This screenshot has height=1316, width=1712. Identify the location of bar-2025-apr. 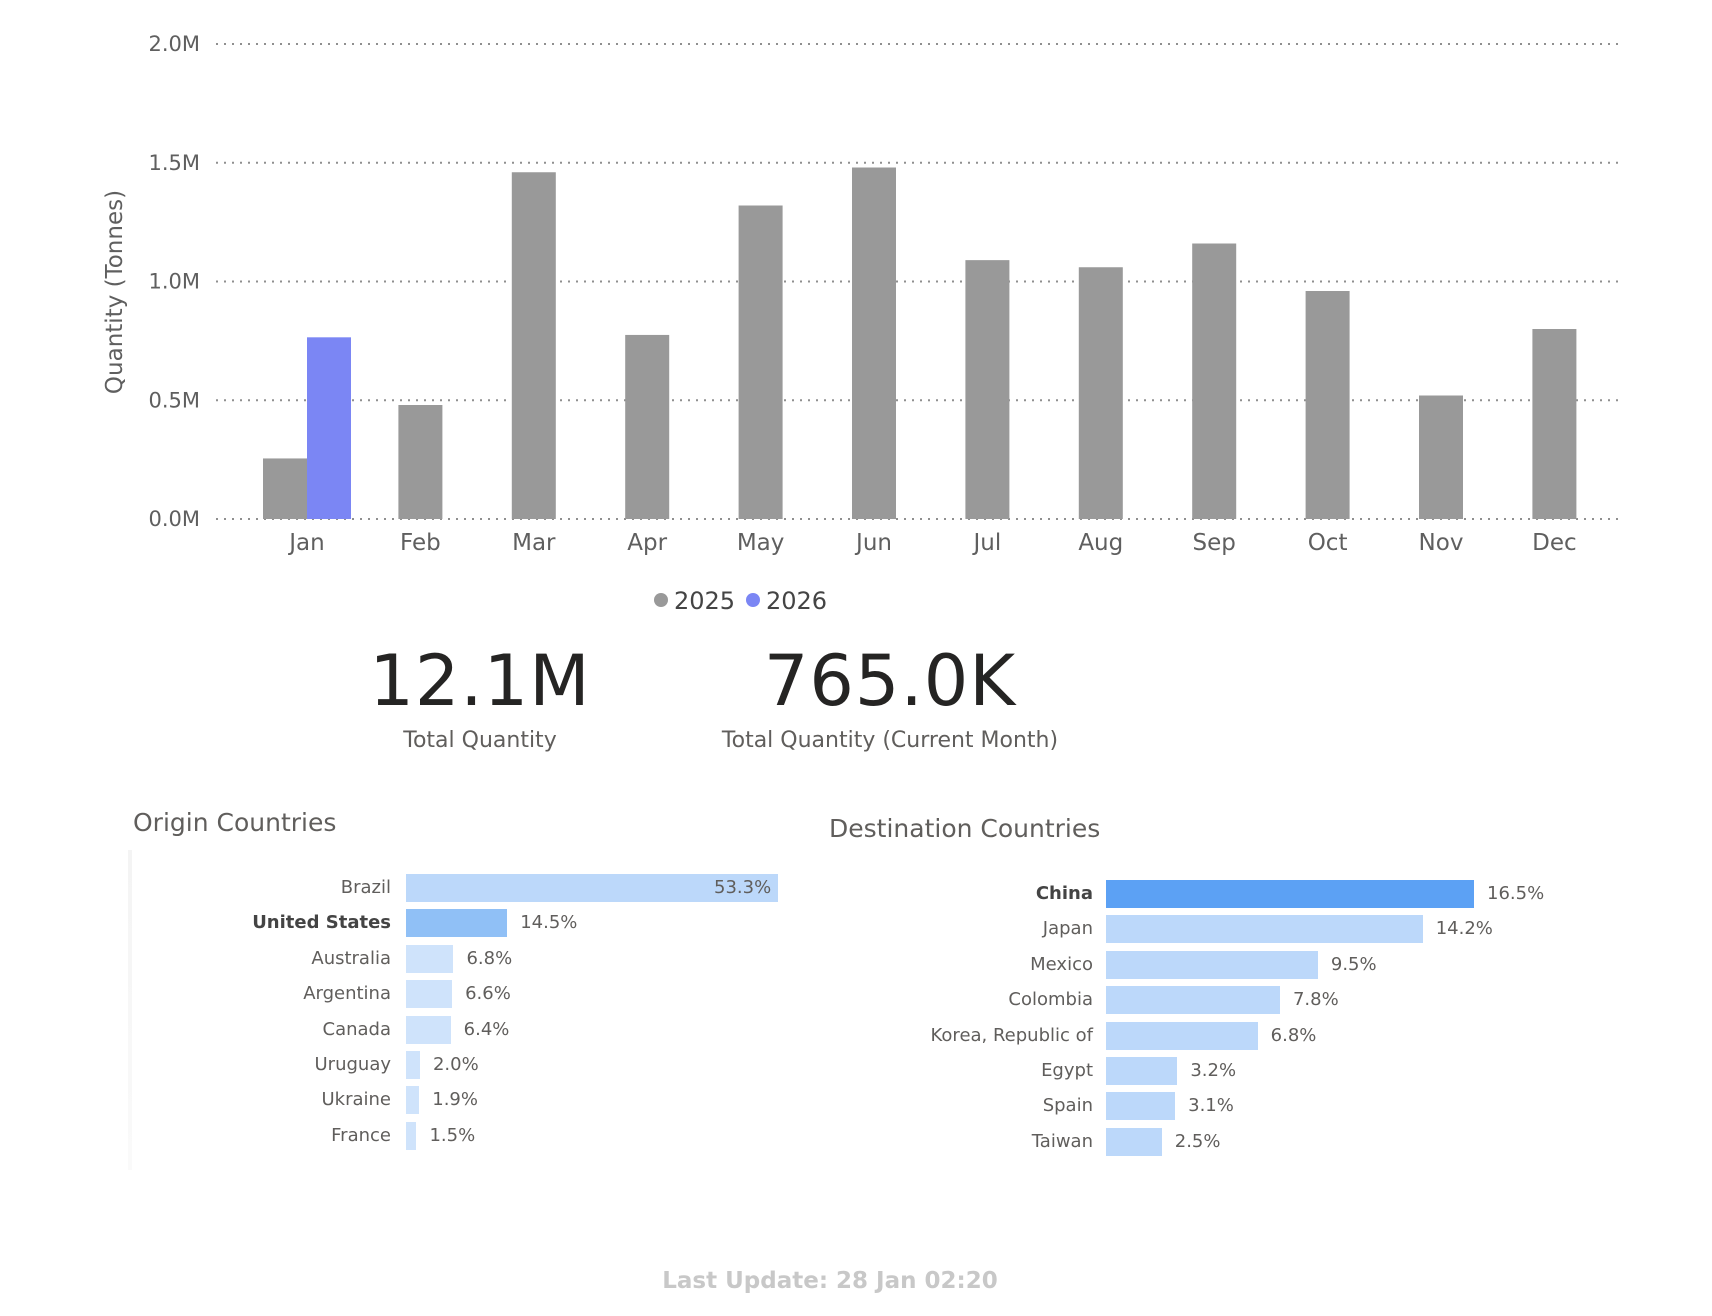
(647, 426).